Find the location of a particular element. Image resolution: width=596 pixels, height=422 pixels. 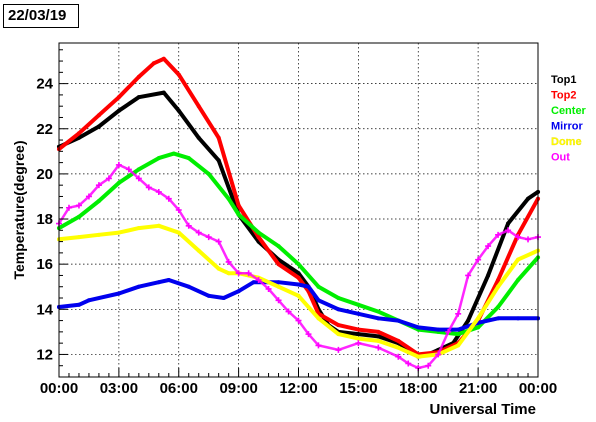

y-tick-label: 18 is located at coordinates (44, 219).